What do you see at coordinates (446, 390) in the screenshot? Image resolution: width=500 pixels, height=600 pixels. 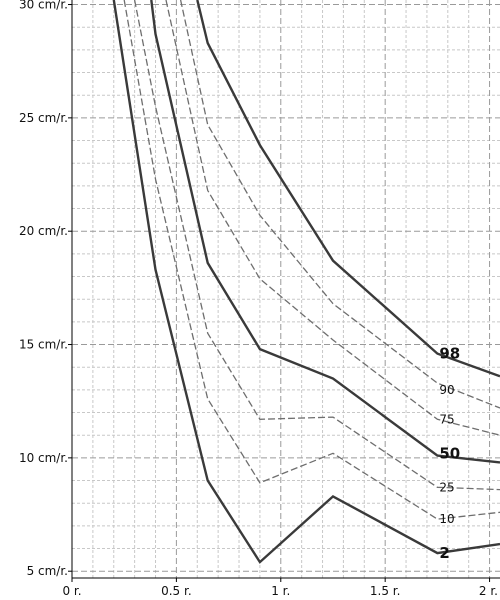 I see `curve-label-p90: 90` at bounding box center [446, 390].